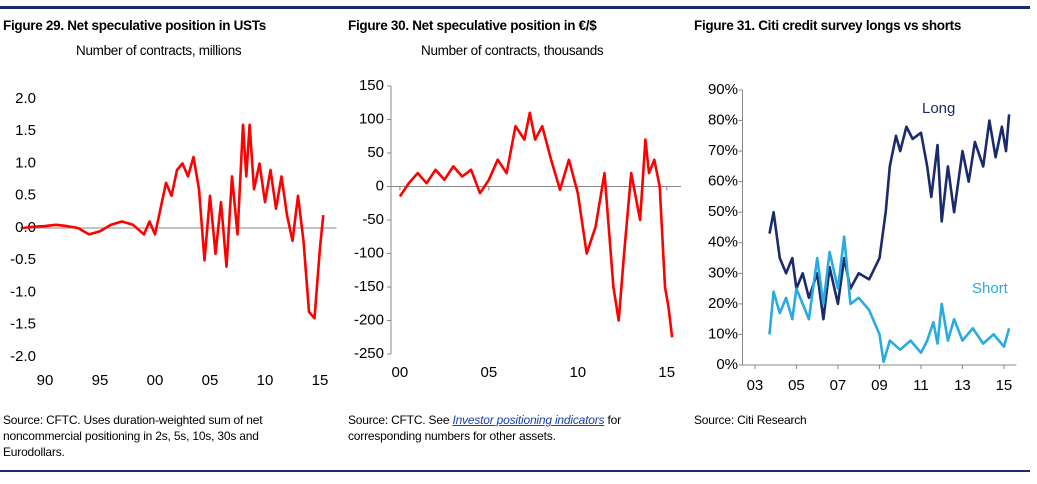 The height and width of the screenshot is (484, 1037). I want to click on x-tick-label: 95, so click(100, 380).